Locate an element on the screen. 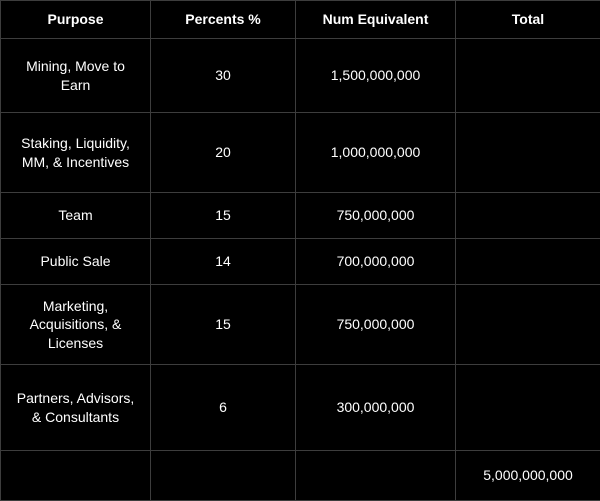 This screenshot has width=600, height=501. grand-total-cell: 5,000,000,000 is located at coordinates (528, 476).